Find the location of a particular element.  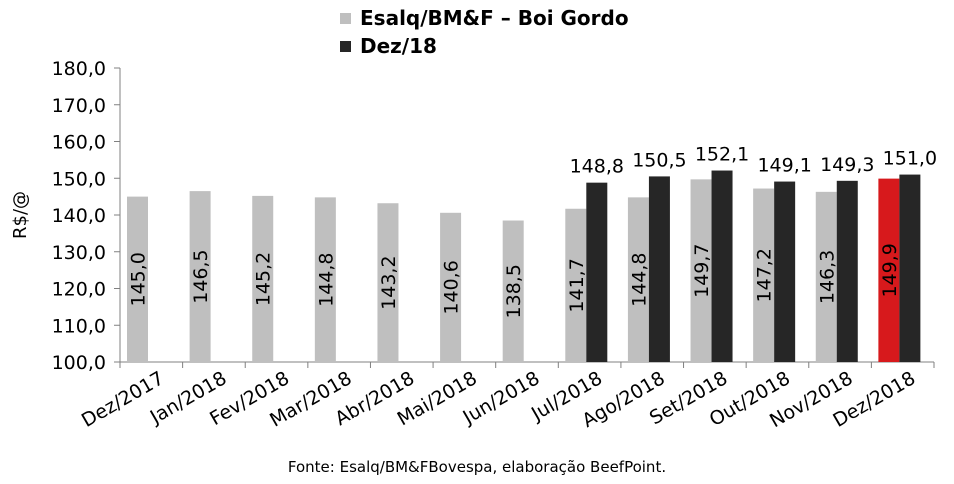

data-label-esalq: 149,7 is located at coordinates (702, 270).